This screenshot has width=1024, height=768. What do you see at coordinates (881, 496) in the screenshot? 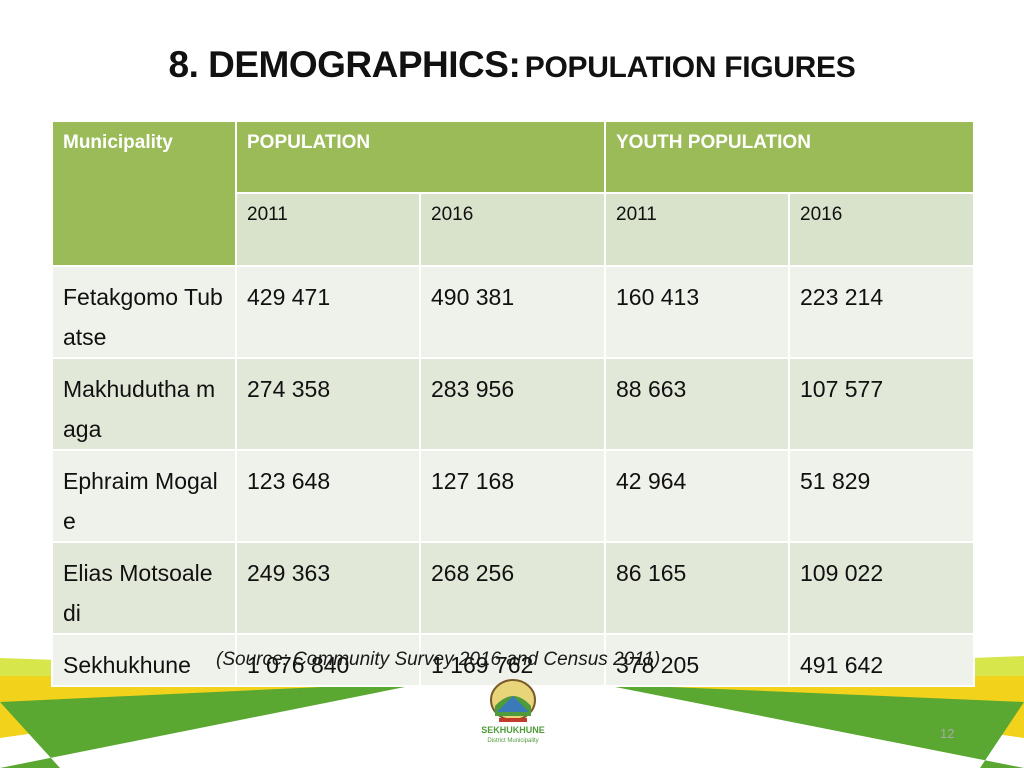
I see `youth-2016-cell: 51 829` at bounding box center [881, 496].